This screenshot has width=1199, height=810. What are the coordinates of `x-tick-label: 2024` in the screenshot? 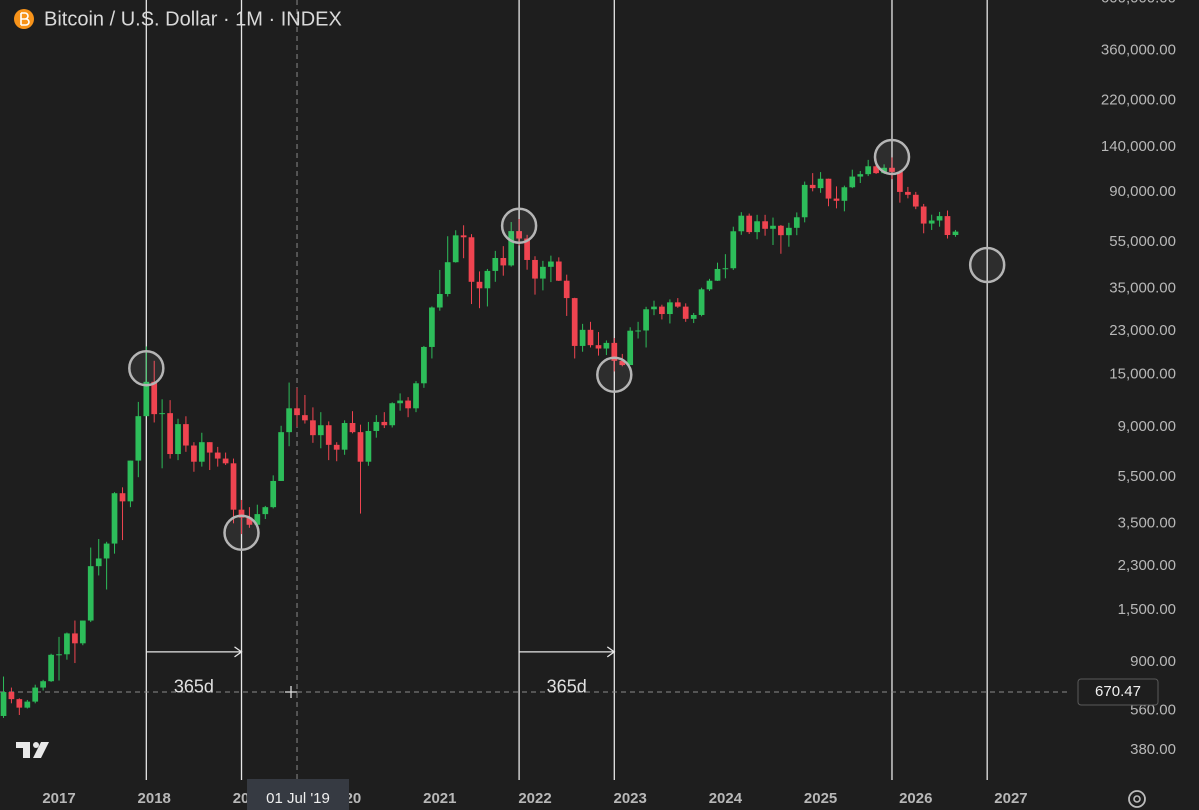 It's located at (726, 798).